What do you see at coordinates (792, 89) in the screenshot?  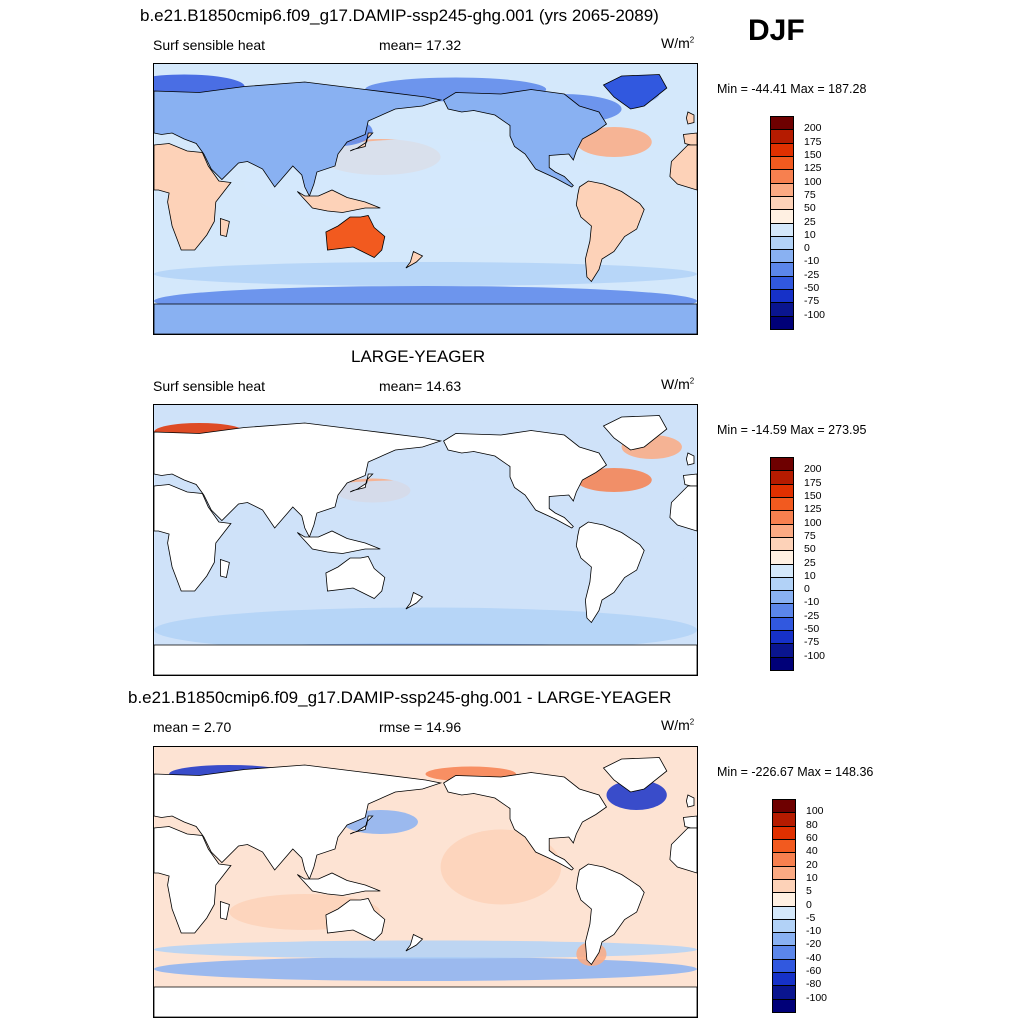 I see `panel1-minmax: Min = -44.41 Max = 187.28` at bounding box center [792, 89].